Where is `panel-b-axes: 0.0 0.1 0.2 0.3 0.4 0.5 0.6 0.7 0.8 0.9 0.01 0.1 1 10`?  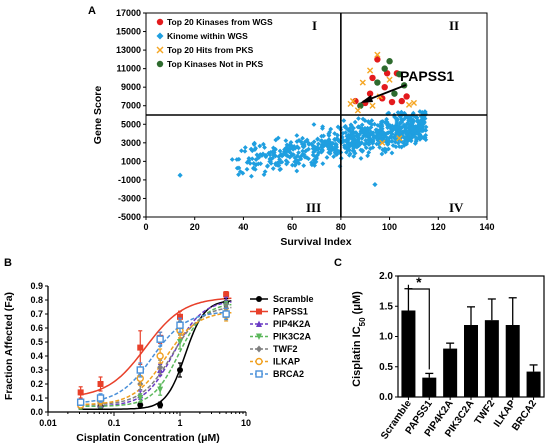 panel-b-axes: 0.0 0.1 0.2 0.3 0.4 0.5 0.6 0.7 0.8 0.9 0.01 0.1 1 10 is located at coordinates (140, 354).